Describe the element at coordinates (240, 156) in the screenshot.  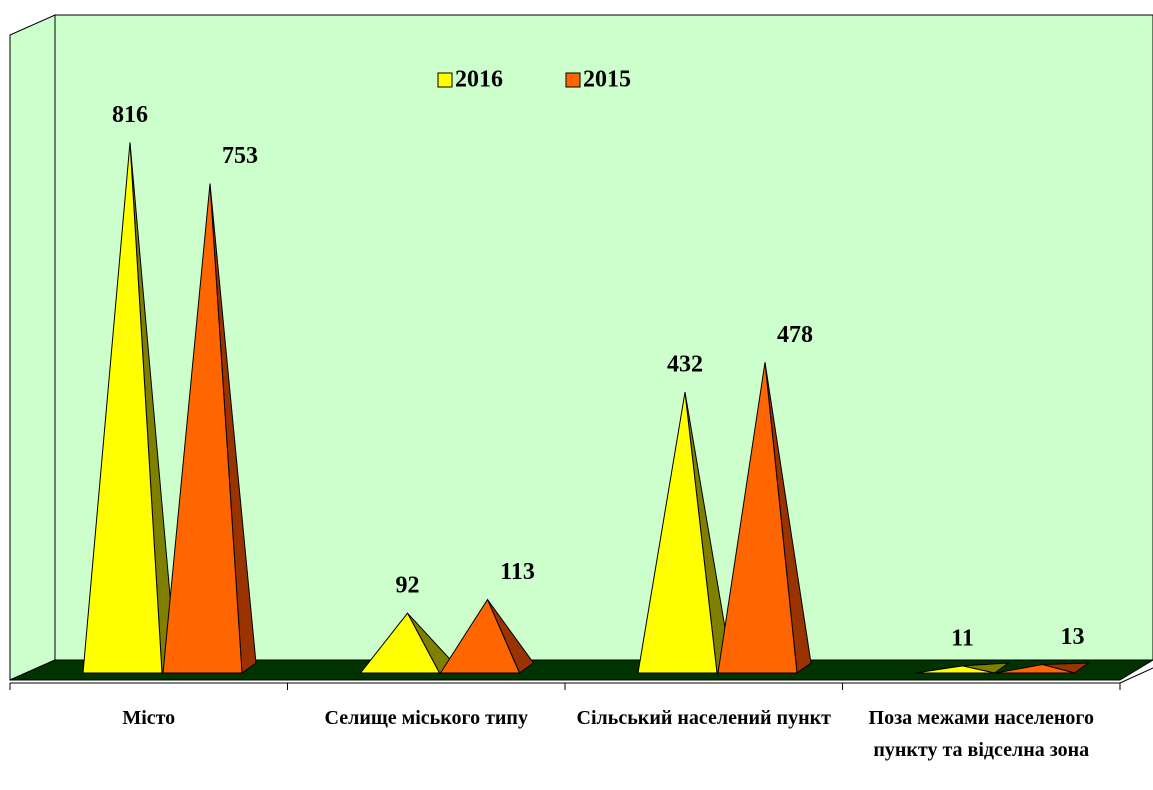
I see `data-label: 753` at that location.